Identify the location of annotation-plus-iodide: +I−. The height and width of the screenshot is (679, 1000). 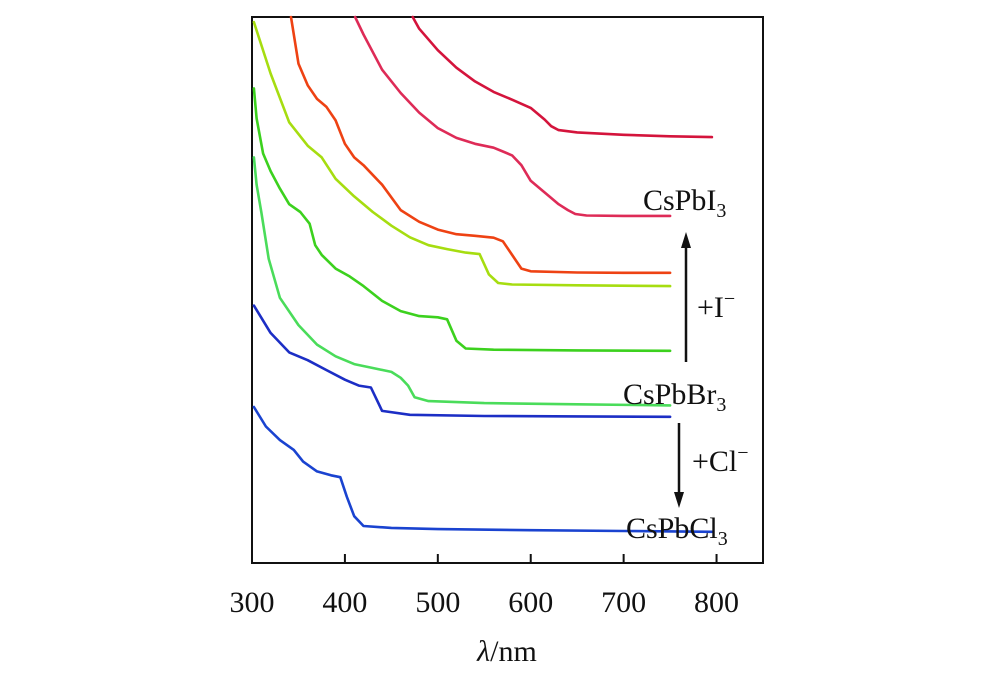
(716, 306).